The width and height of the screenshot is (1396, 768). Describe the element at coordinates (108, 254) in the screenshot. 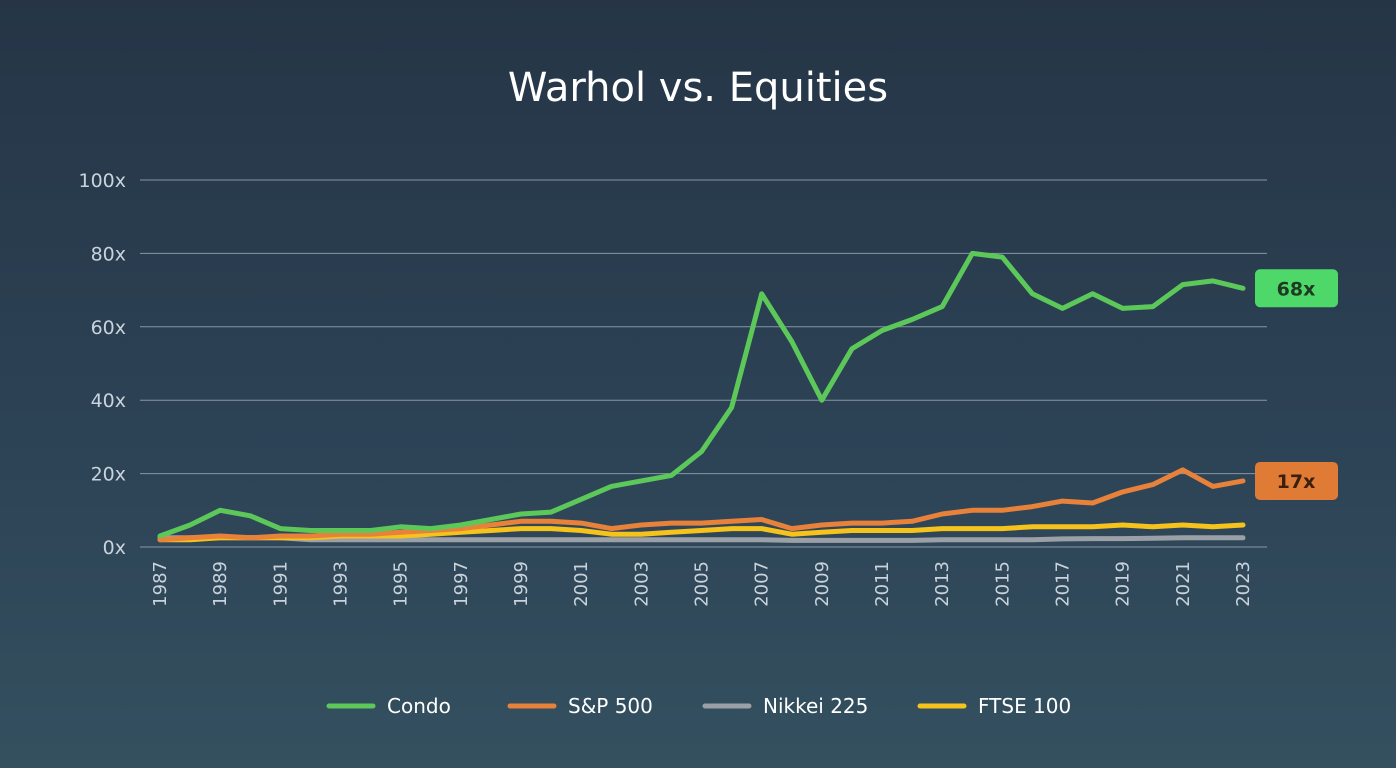

I see `y-tick-label: 80x` at that location.